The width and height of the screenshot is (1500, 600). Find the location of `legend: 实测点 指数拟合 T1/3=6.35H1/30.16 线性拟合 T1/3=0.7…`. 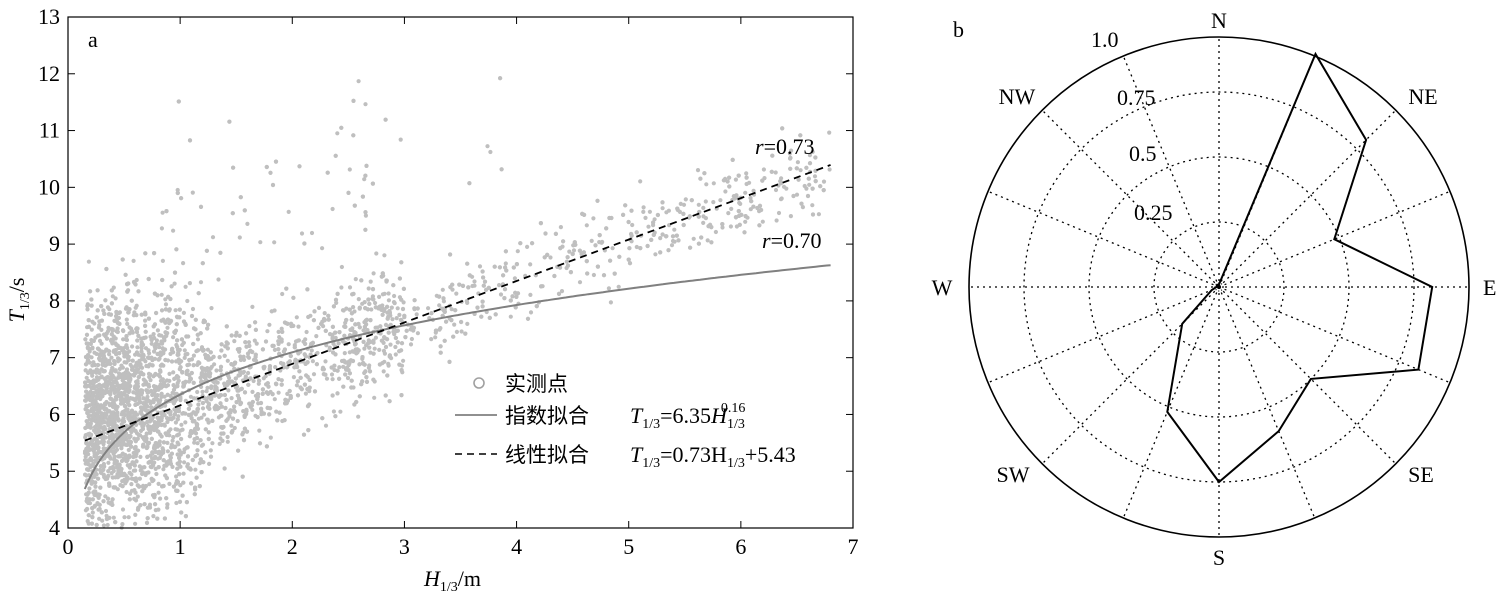

legend: 实测点 指数拟合 T1/3=6.35H1/30.16 线性拟合 T1/3=0.7… is located at coordinates (625, 421).